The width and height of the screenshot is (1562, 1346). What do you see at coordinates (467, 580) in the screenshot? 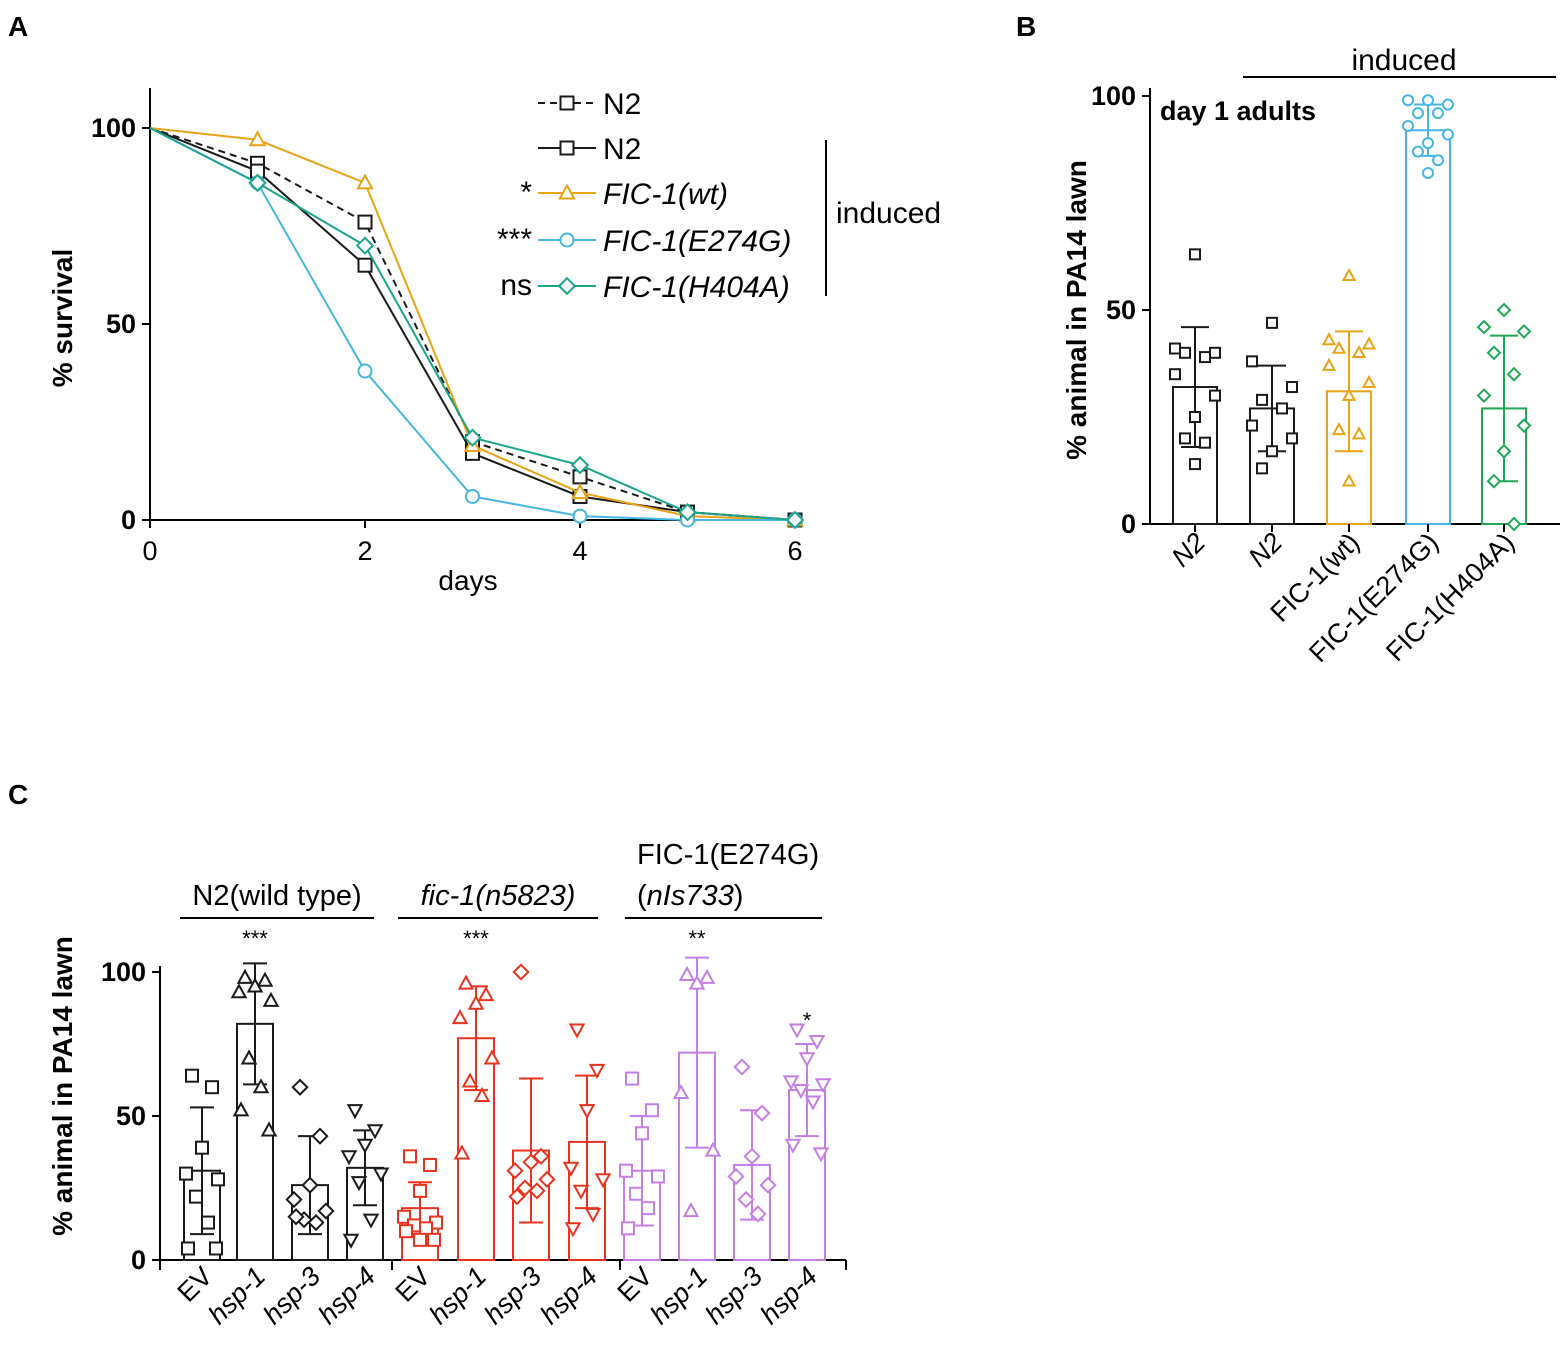
I see `x-axis-label-a: days` at bounding box center [467, 580].